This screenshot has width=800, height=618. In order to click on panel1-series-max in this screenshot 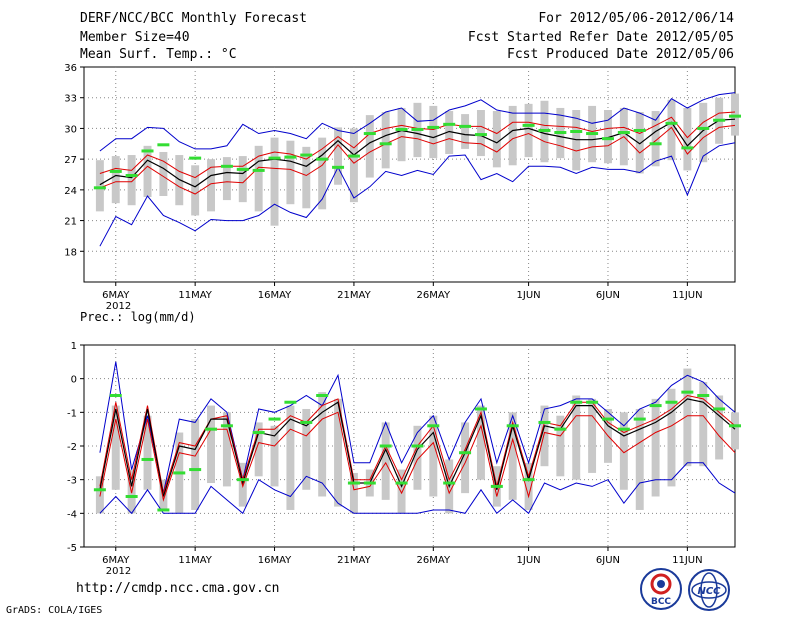, I will do `click(417, 122)`.